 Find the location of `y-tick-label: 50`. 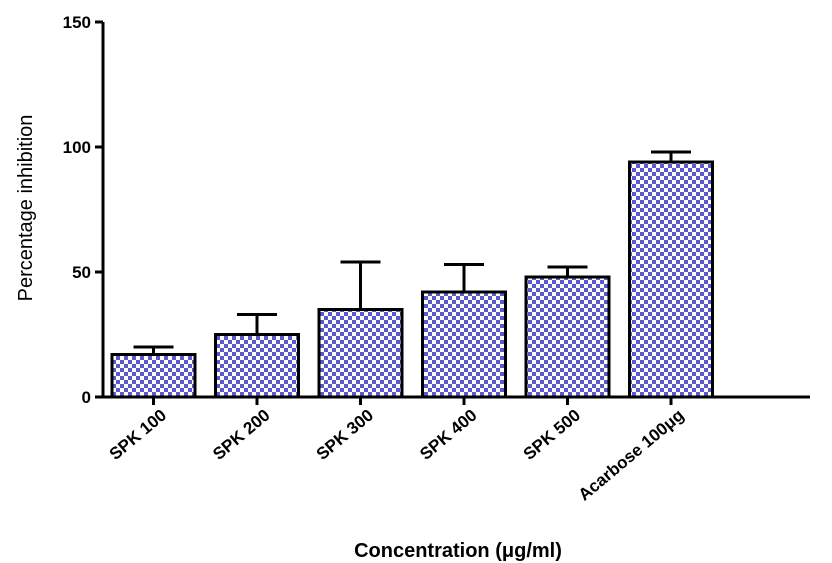

y-tick-label: 50 is located at coordinates (81, 272).